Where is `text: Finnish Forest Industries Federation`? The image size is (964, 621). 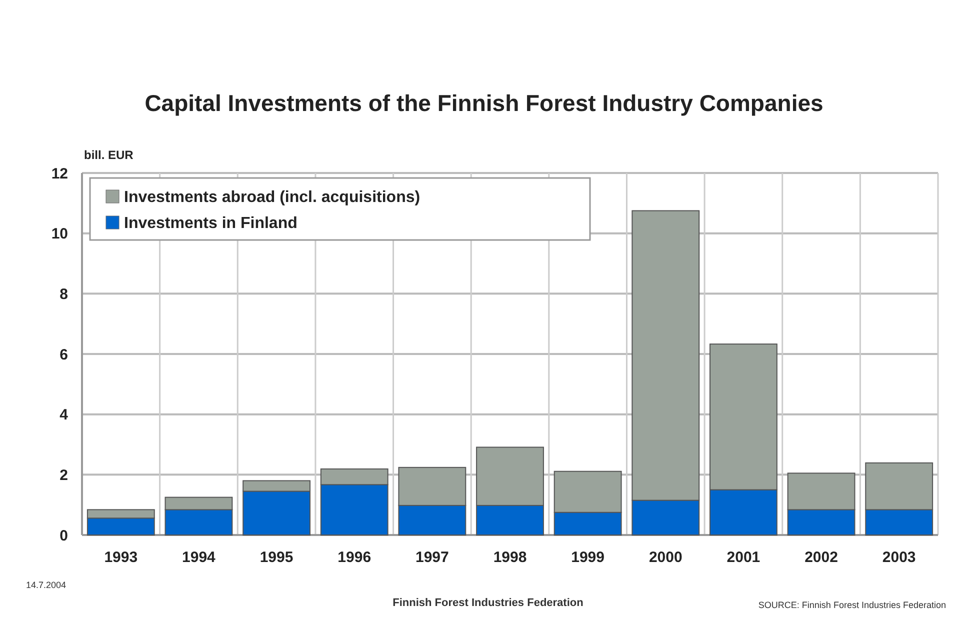 text: Finnish Forest Industries Federation is located at coordinates (488, 603).